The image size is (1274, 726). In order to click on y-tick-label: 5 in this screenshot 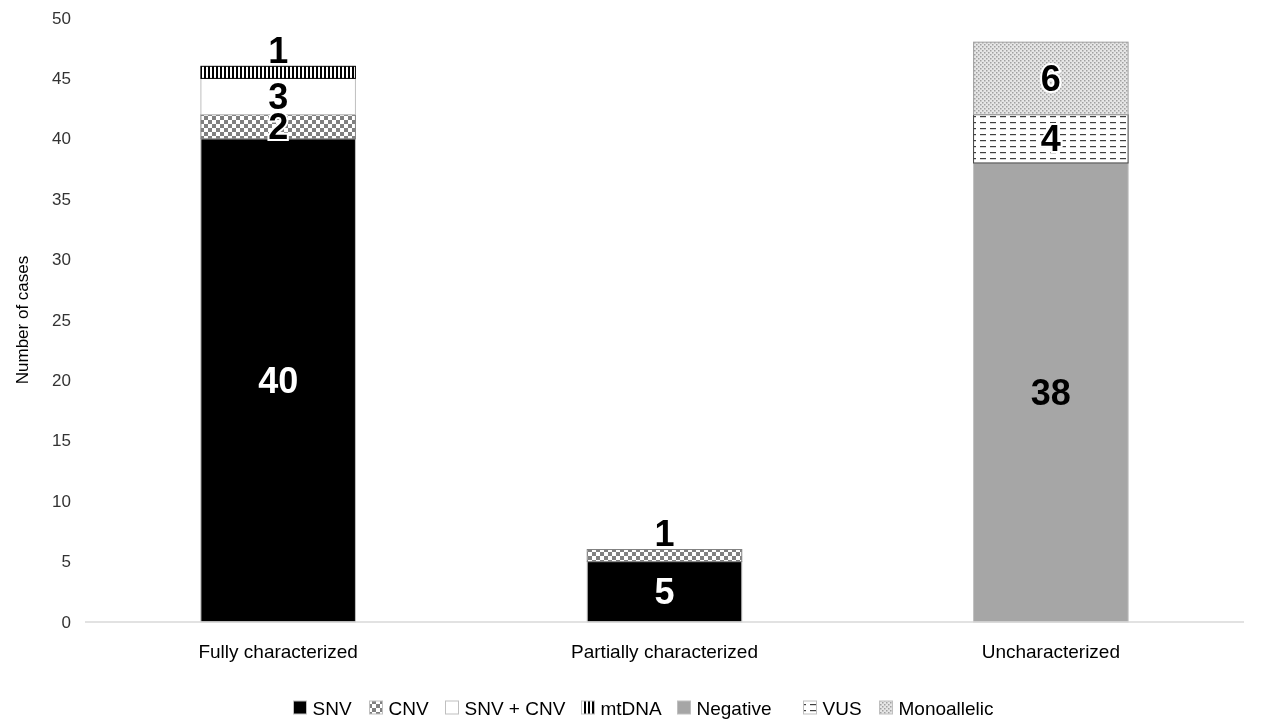, I will do `click(66, 562)`.